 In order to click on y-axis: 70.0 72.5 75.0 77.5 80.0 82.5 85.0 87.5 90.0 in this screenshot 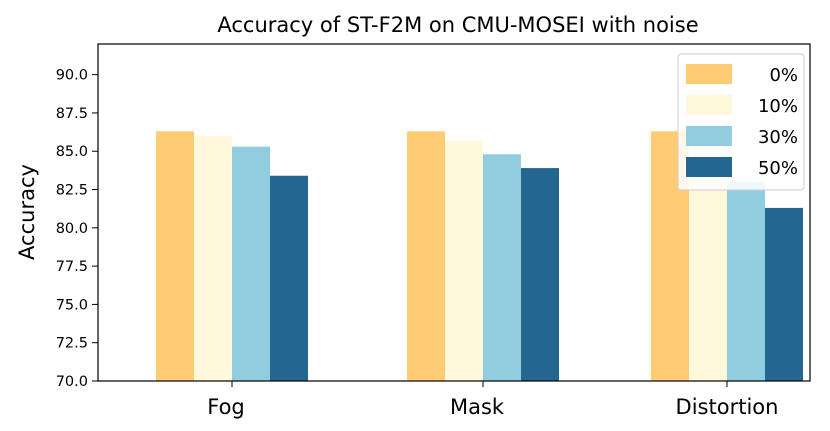, I will do `click(77, 229)`.